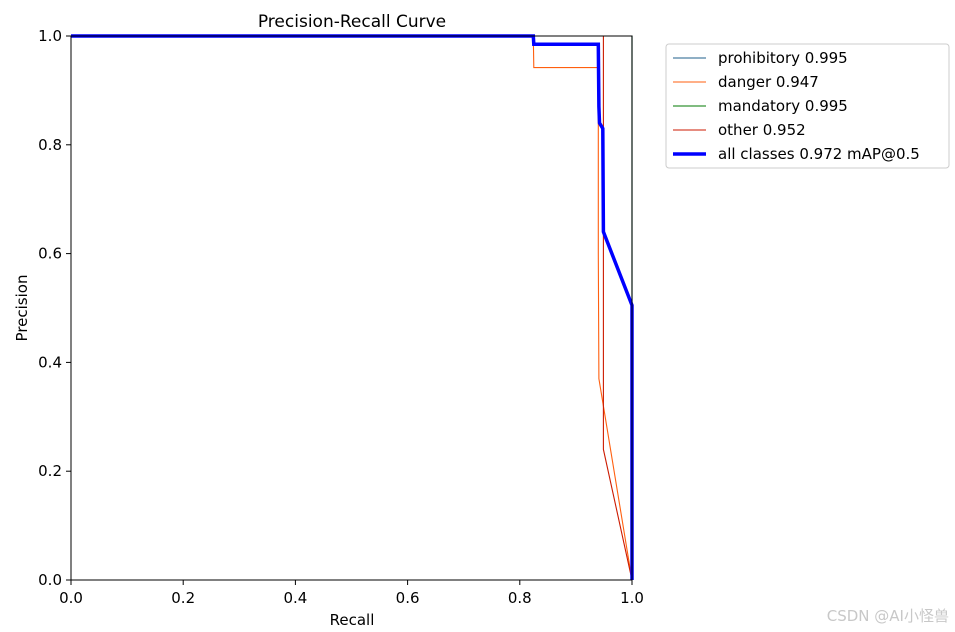 This screenshot has width=955, height=632. Describe the element at coordinates (50, 580) in the screenshot. I see `y-tick-label: 0.0` at that location.